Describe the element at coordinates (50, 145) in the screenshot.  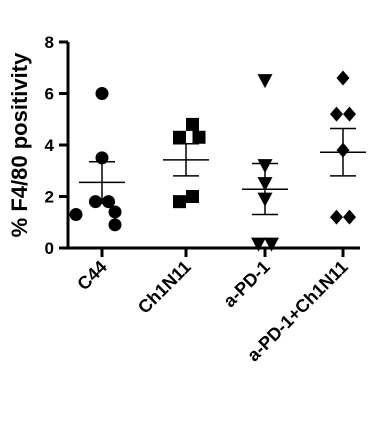
I see `y-tick-label: 4` at that location.